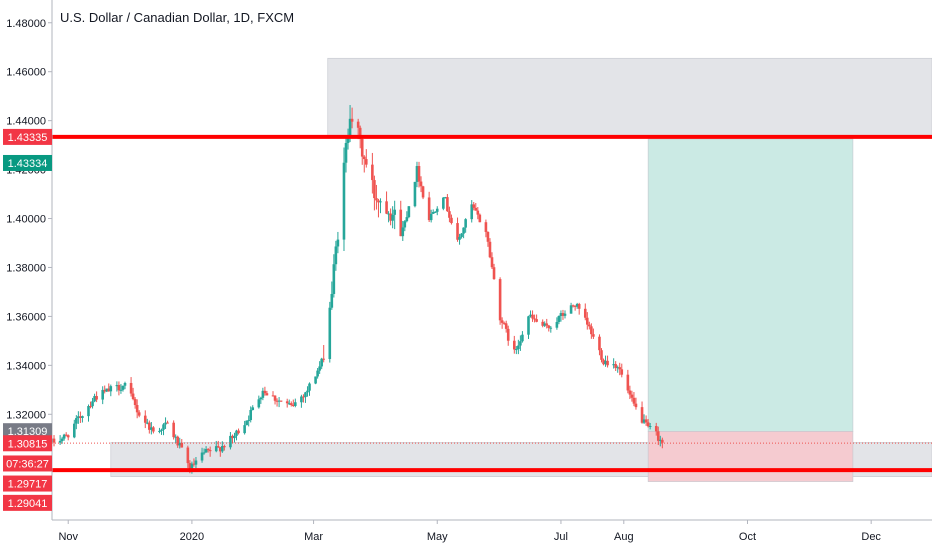 This screenshot has height=550, width=932. Describe the element at coordinates (26, 24) in the screenshot. I see `price-tick-label: 1.48000` at that location.